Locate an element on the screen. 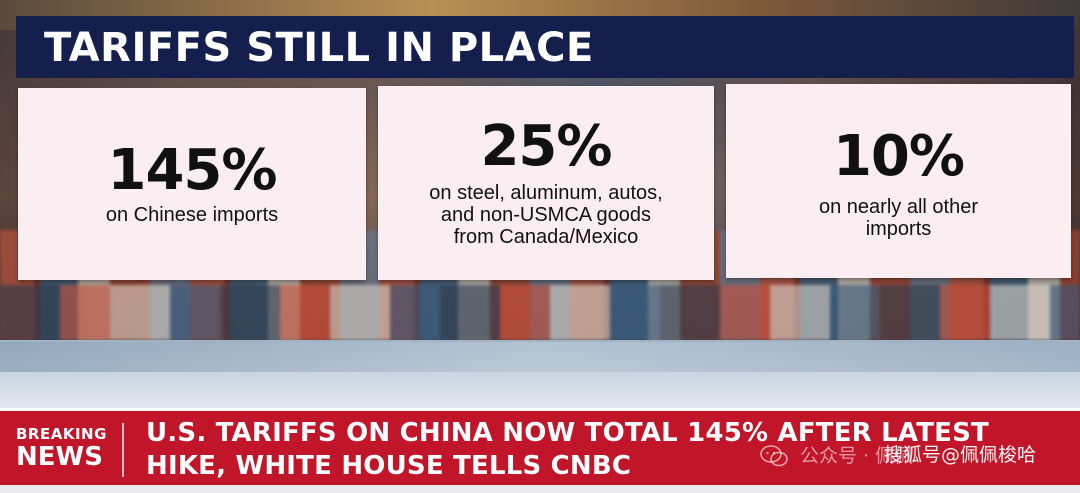 The width and height of the screenshot is (1080, 493). bottom-strip is located at coordinates (540, 489).